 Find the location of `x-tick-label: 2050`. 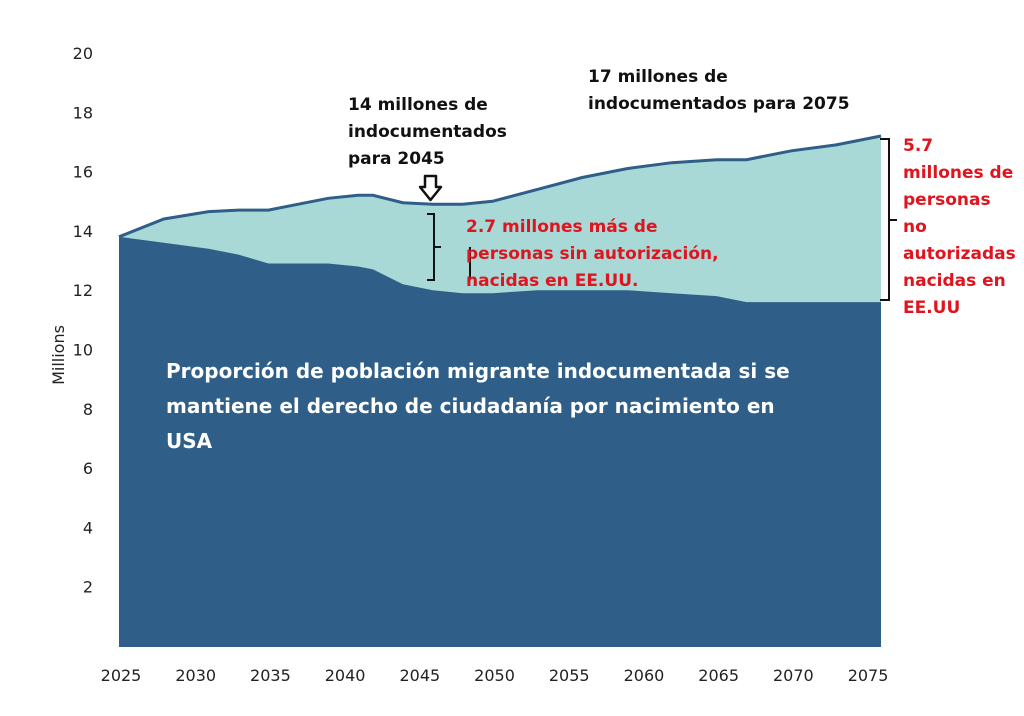

x-tick-label: 2050 is located at coordinates (494, 675).